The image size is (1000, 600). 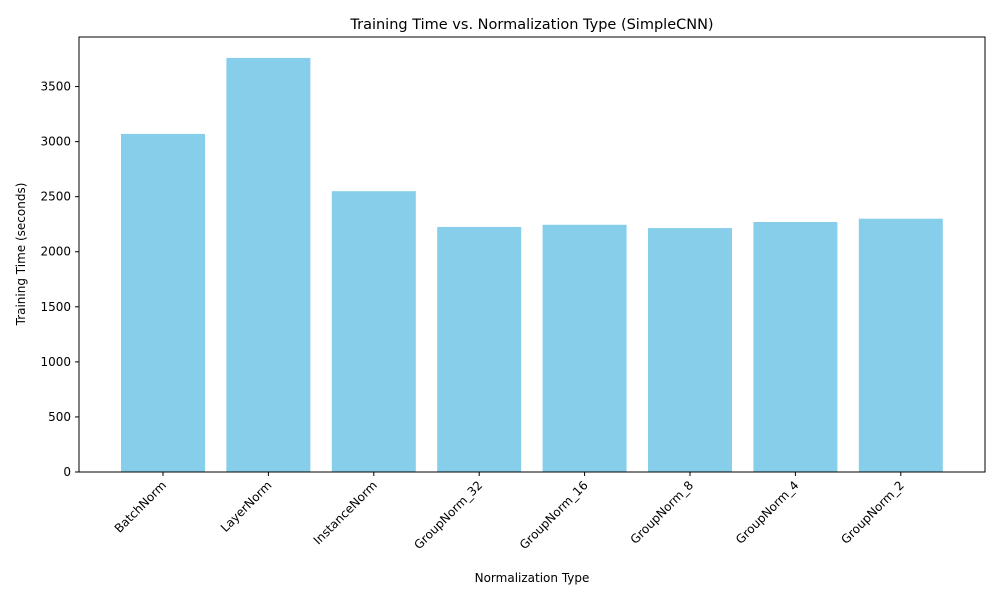 What do you see at coordinates (163, 303) in the screenshot?
I see `bar-batchnorm` at bounding box center [163, 303].